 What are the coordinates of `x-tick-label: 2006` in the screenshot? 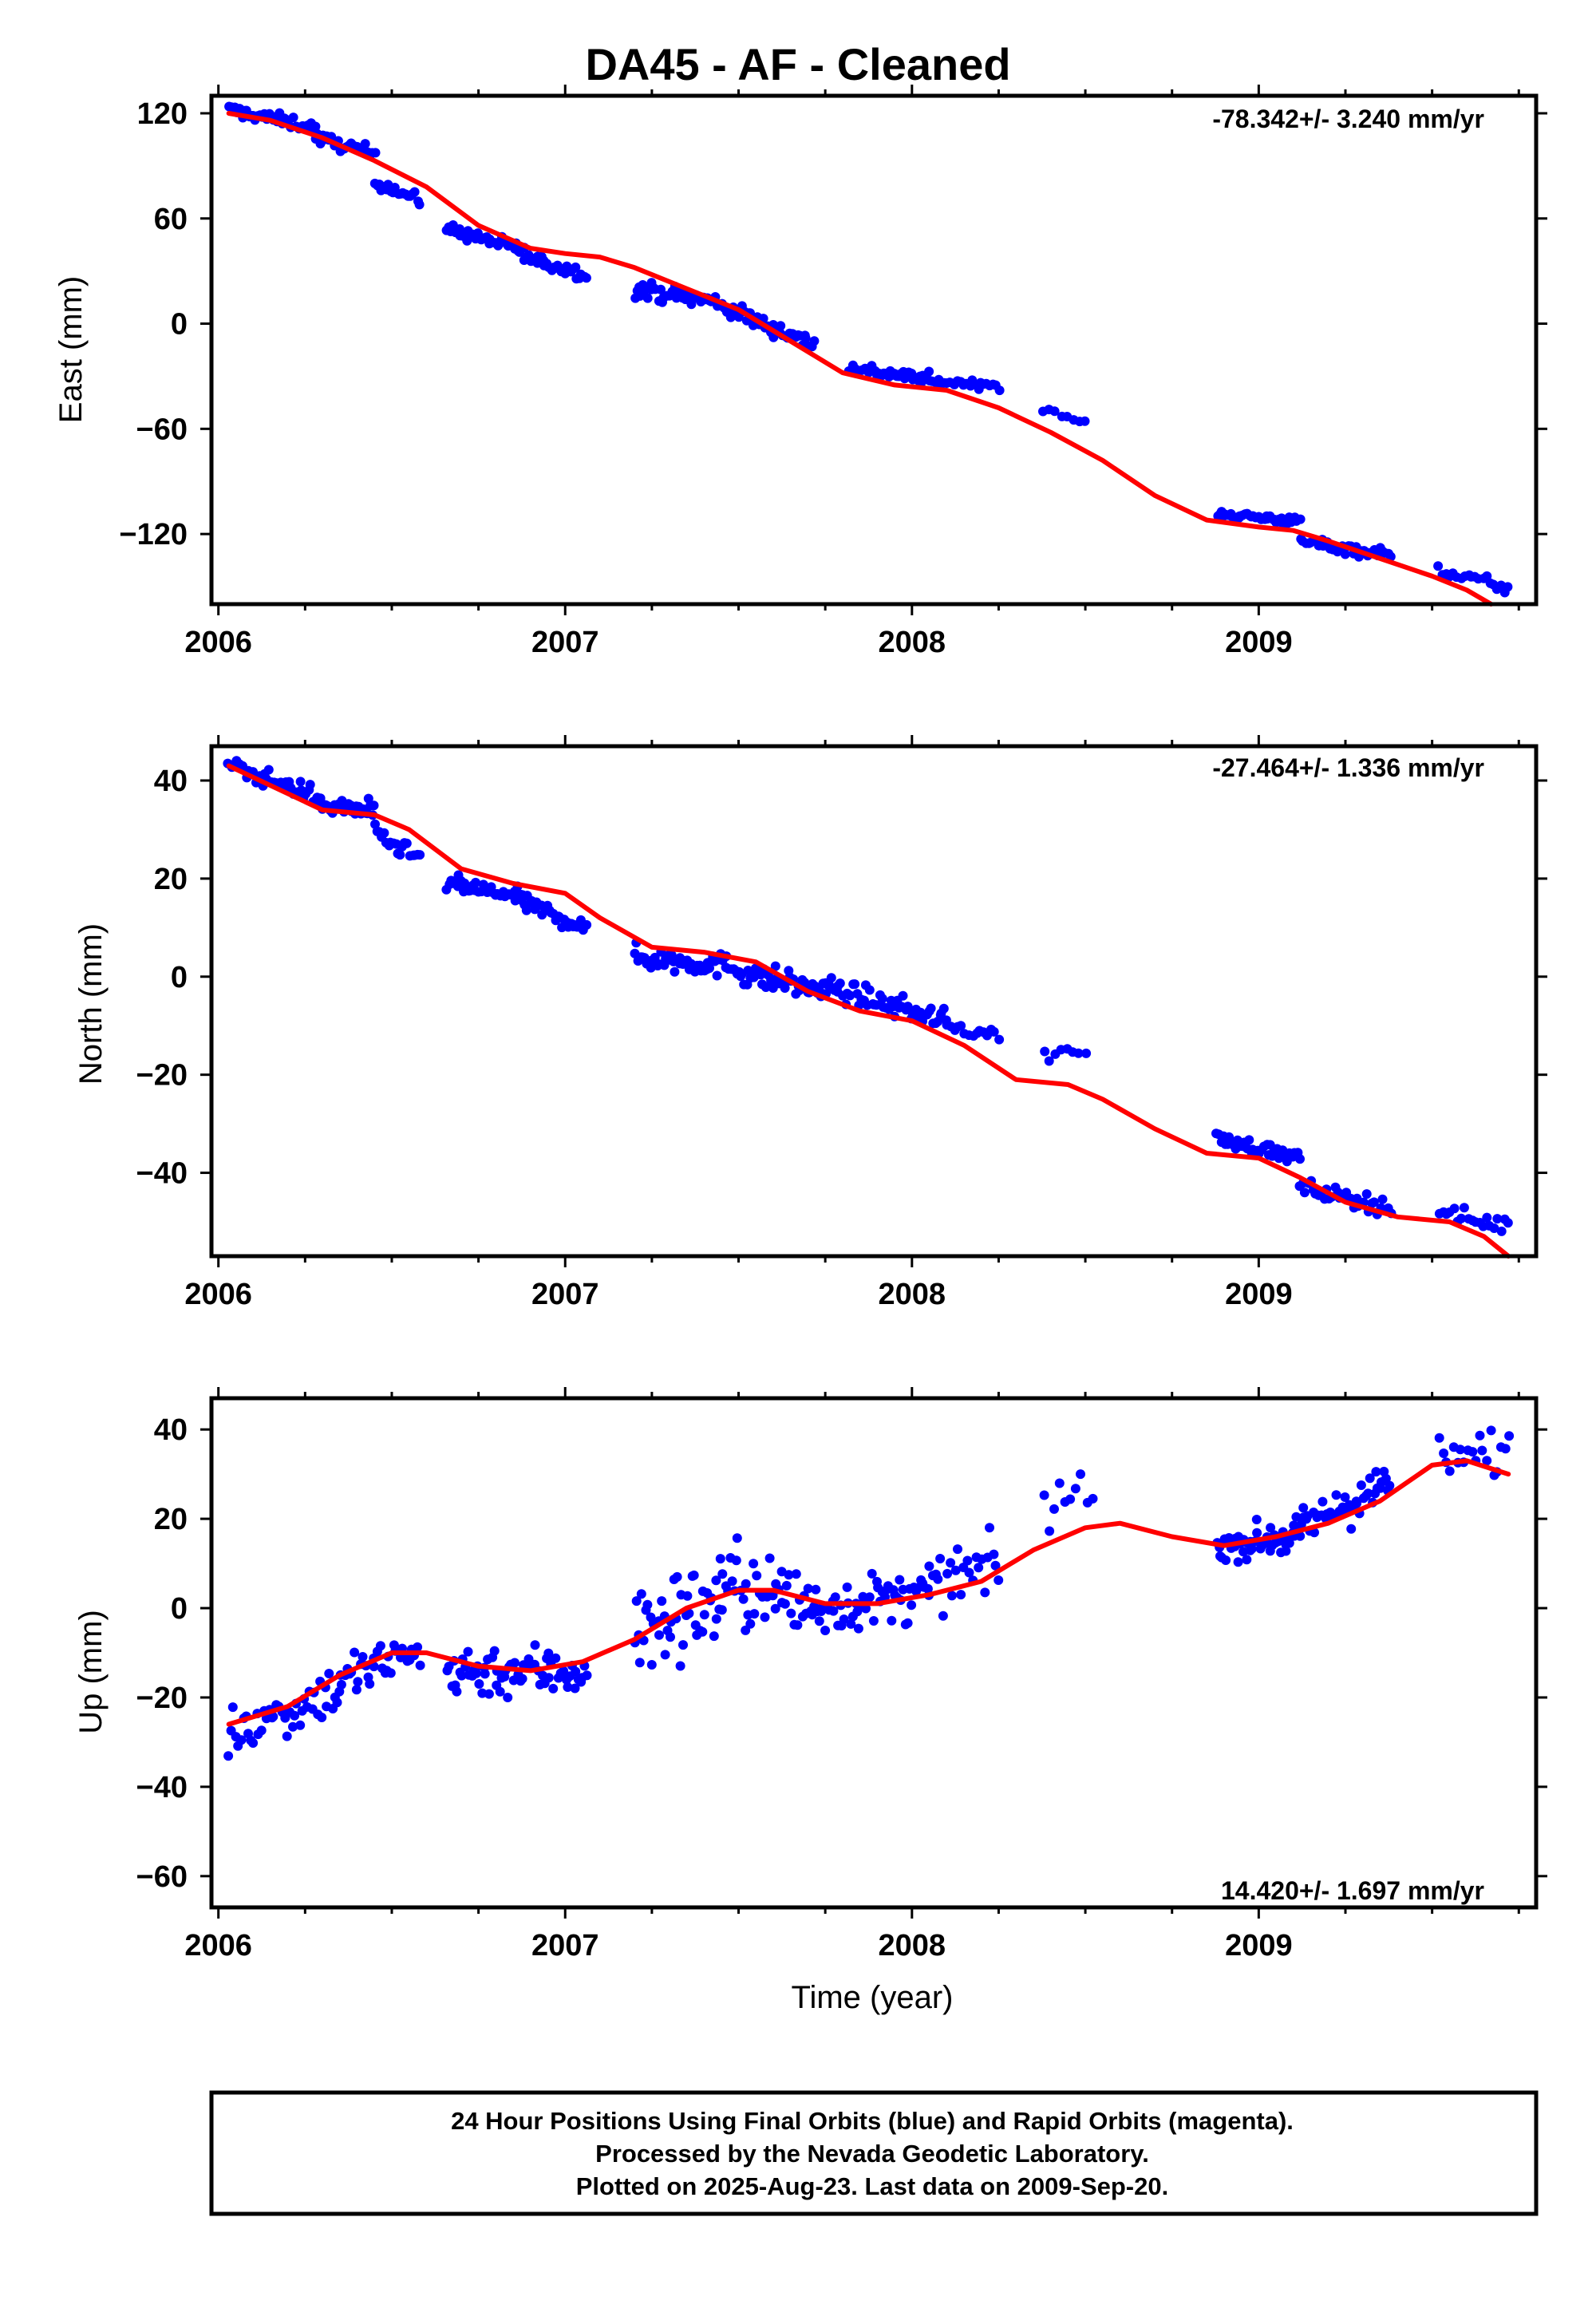 It's located at (218, 1945).